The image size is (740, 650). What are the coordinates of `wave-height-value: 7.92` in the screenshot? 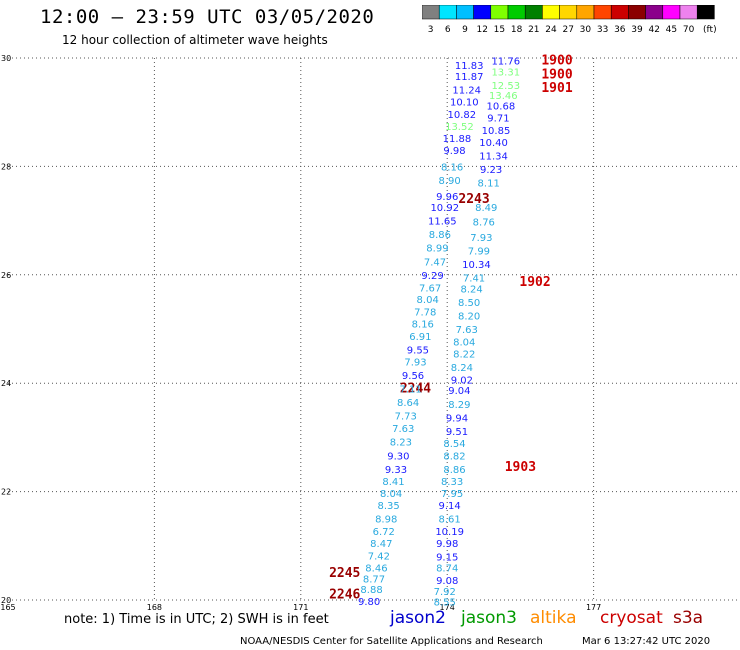 It's located at (445, 592).